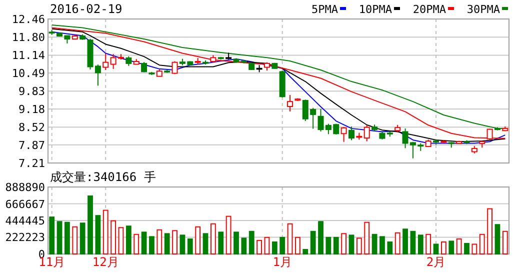  I want to click on y-tick-label: 666667, so click(25, 204).